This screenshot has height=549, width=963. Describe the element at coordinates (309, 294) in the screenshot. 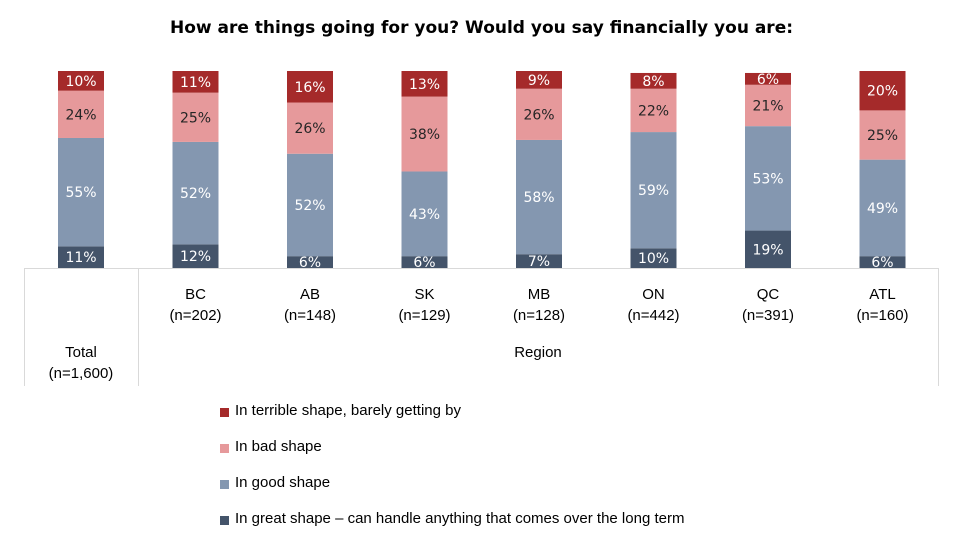

I see `category-name: AB` at that location.